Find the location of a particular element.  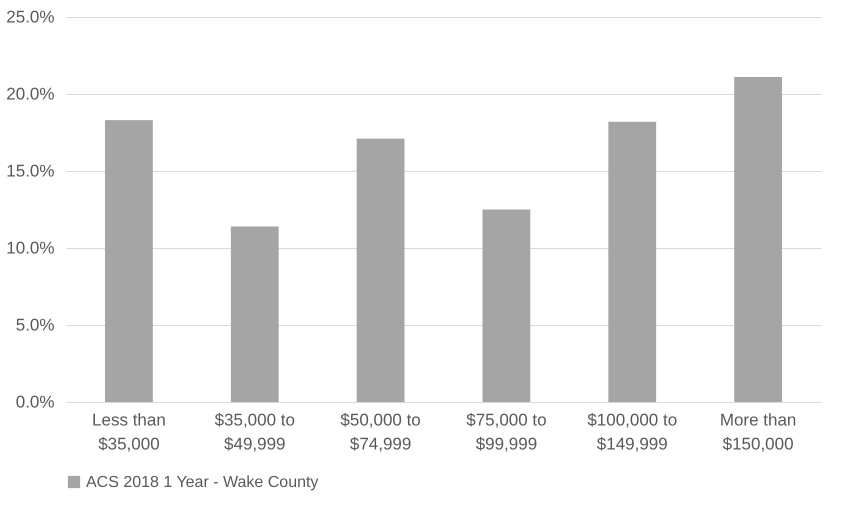

x-tick-label: More than $150,000 is located at coordinates (758, 432).